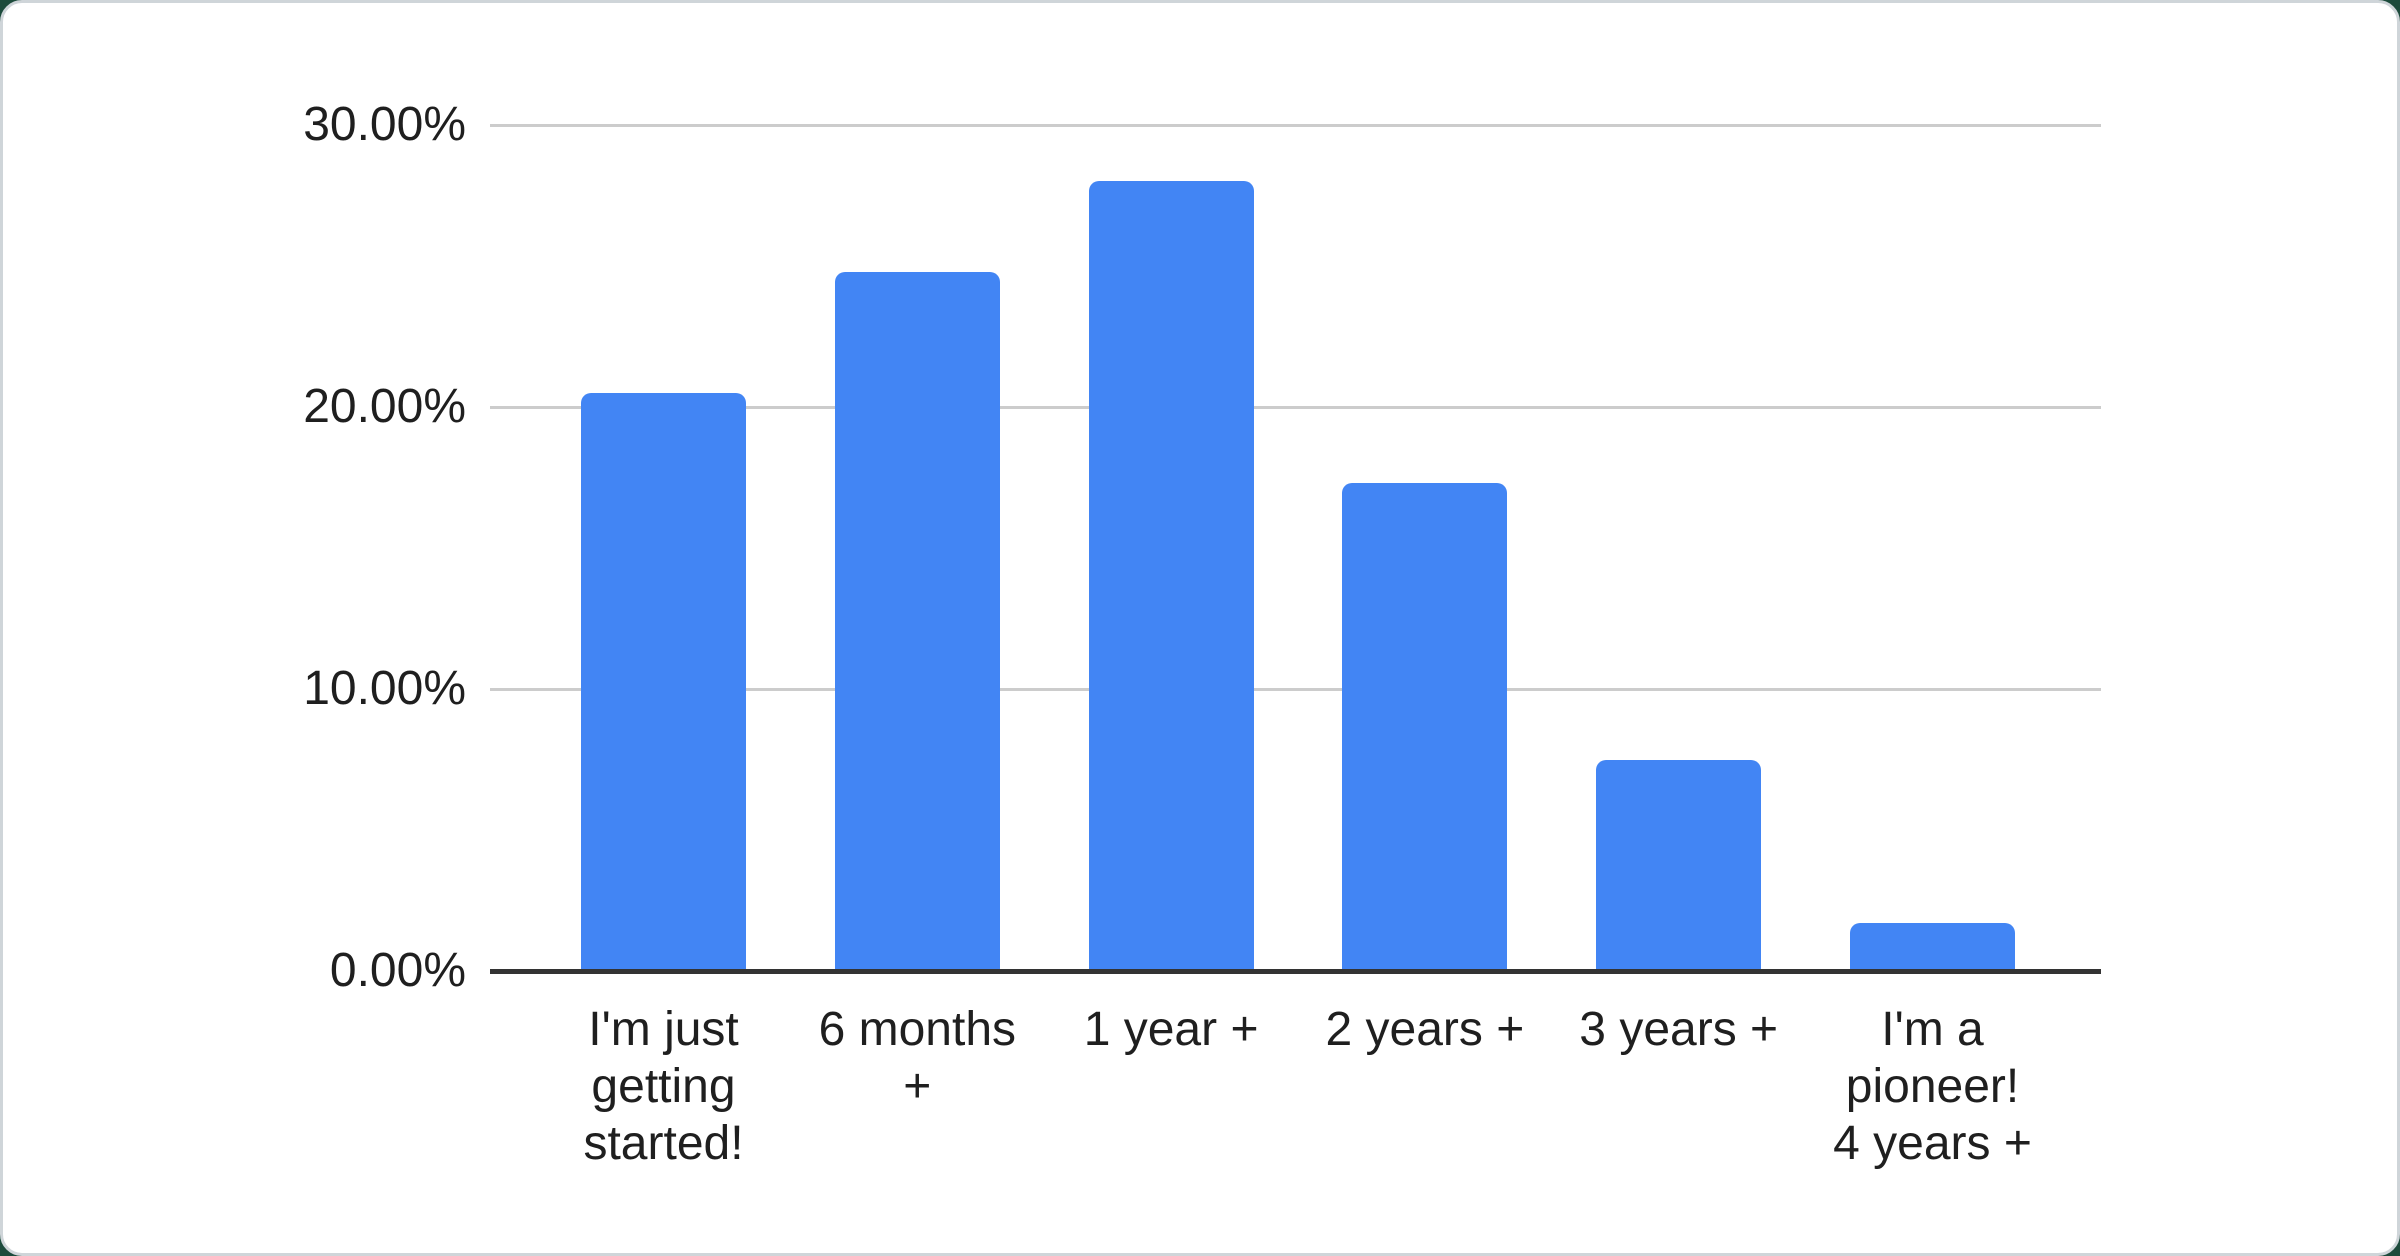 This screenshot has width=2400, height=1256. Describe the element at coordinates (1679, 1029) in the screenshot. I see `x-category-label: 3 years +` at that location.